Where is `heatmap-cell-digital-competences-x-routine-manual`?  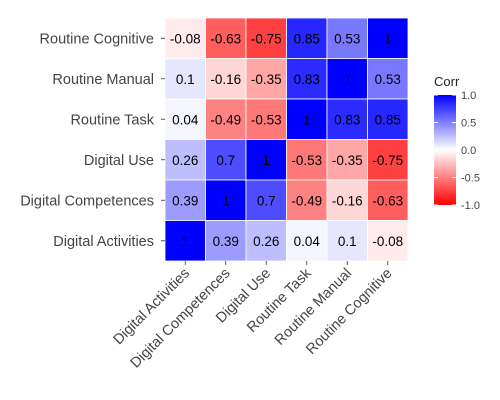 heatmap-cell-digital-competences-x-routine-manual is located at coordinates (347, 200).